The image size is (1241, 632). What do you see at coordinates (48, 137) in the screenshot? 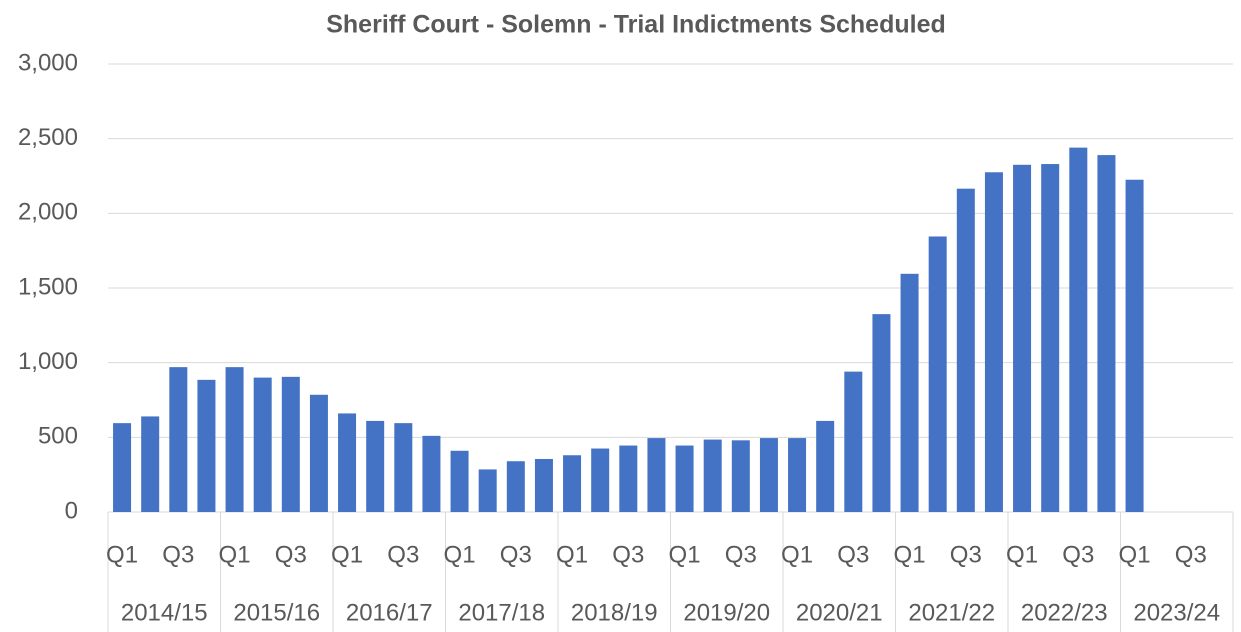
I see `y-tick-label: 2,500` at bounding box center [48, 137].